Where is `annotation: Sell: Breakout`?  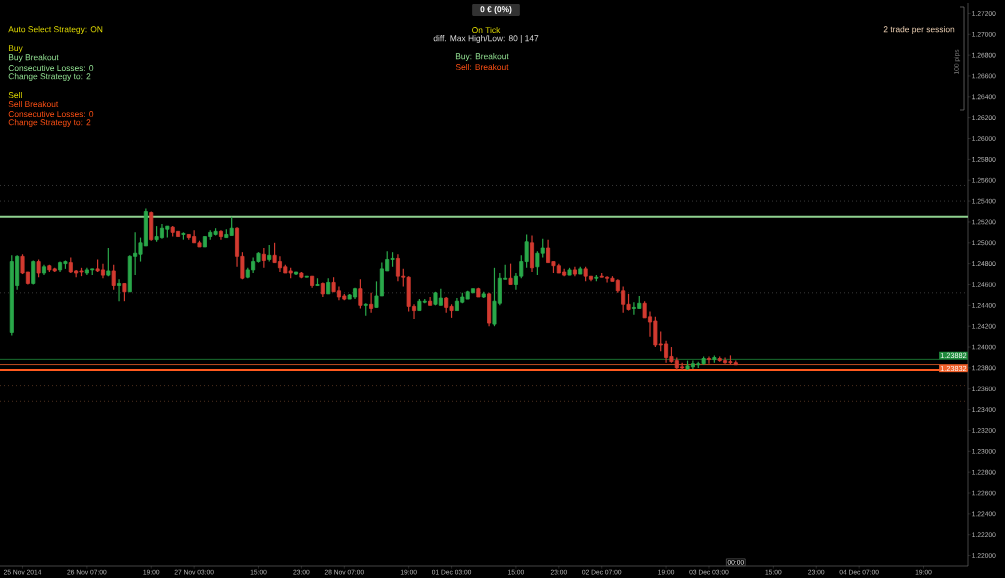 annotation: Sell: Breakout is located at coordinates (482, 67).